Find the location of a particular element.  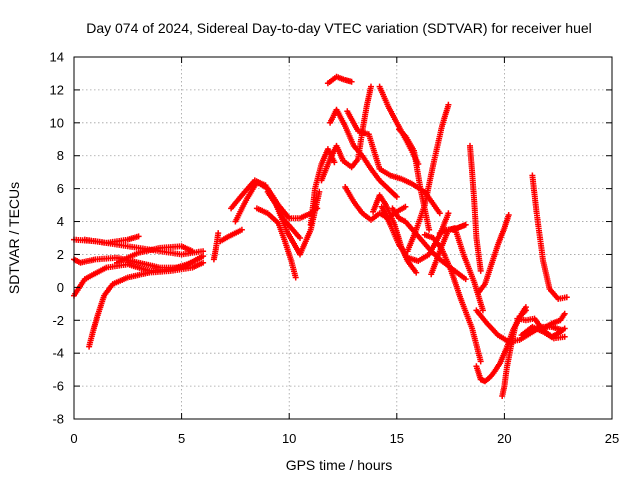

y-tick-label: 2 is located at coordinates (60, 254).